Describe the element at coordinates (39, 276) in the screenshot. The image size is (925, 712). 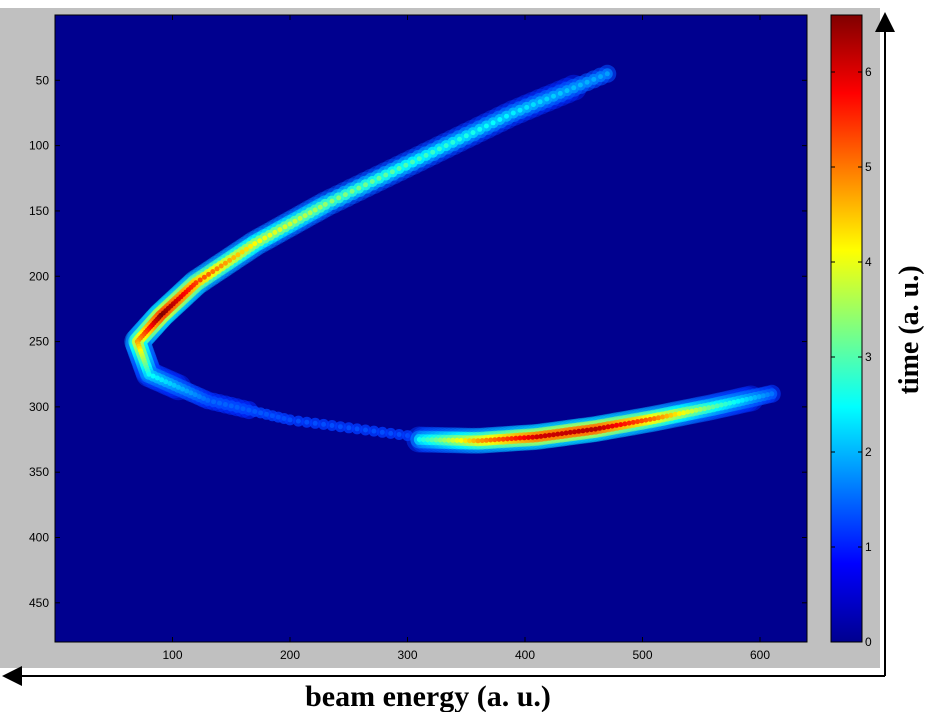
I see `y-tick-label: 200` at that location.